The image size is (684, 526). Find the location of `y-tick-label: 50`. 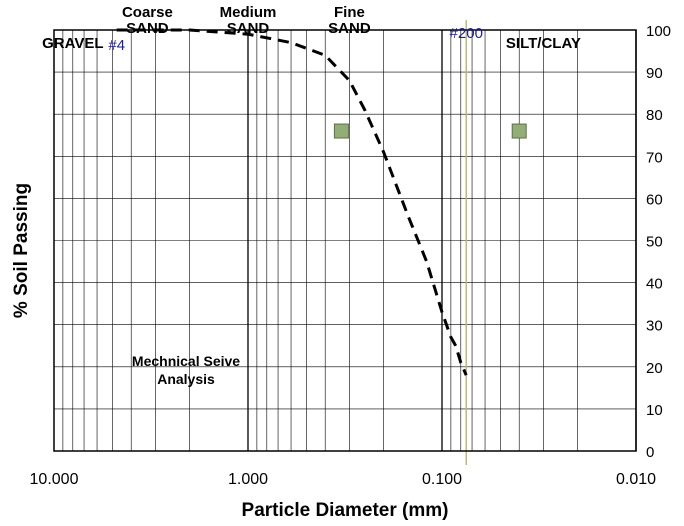

y-tick-label: 50 is located at coordinates (654, 242).